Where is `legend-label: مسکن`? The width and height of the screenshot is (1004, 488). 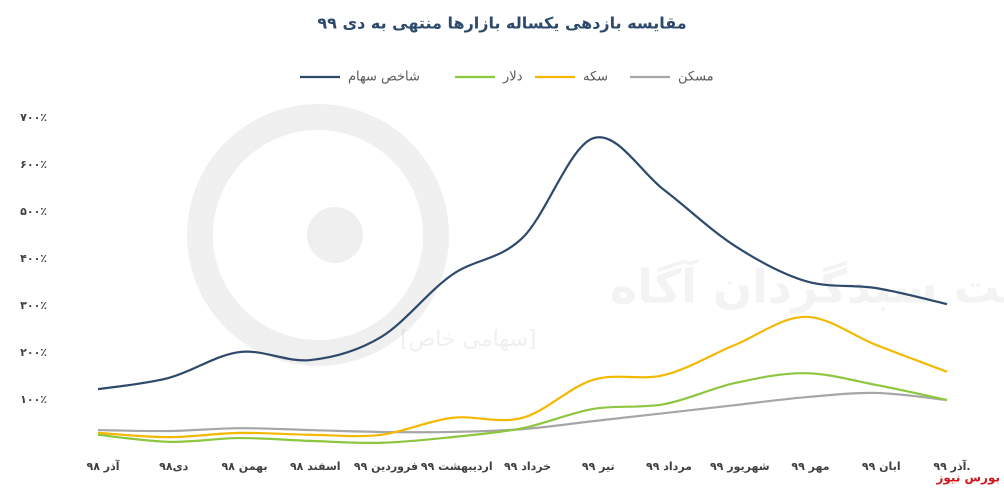 legend-label: مسکن is located at coordinates (696, 77).